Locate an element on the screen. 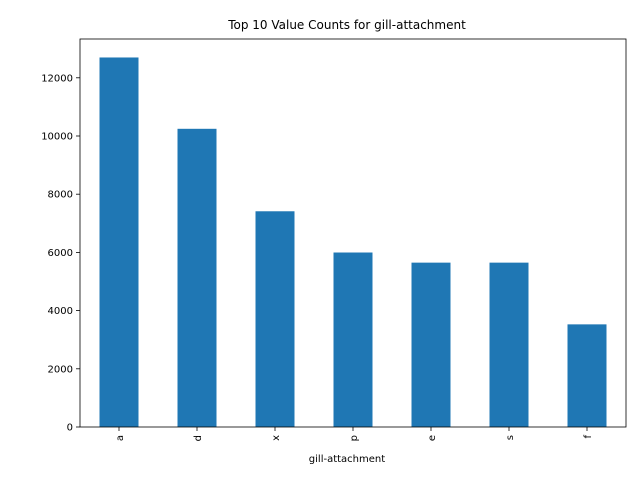  x-tick-label-p: p is located at coordinates (354, 438).